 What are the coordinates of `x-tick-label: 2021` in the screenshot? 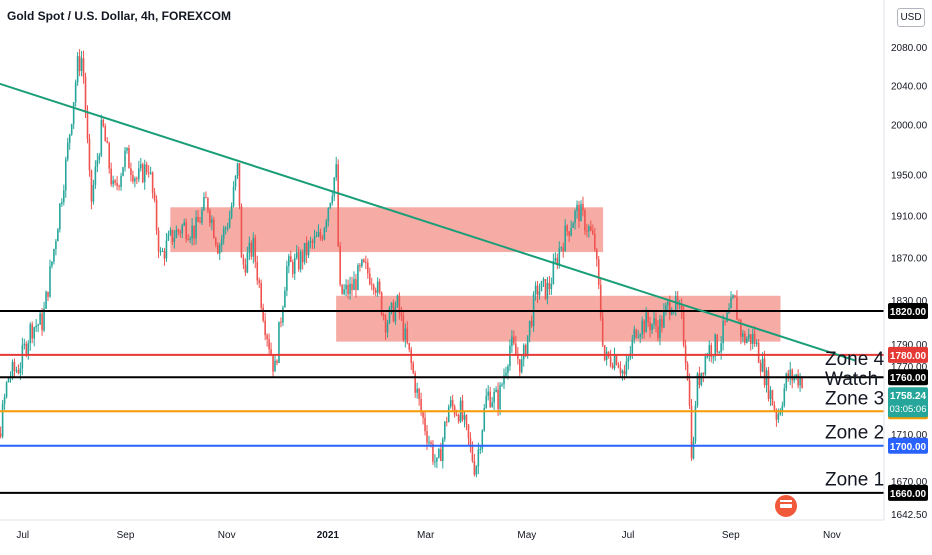 It's located at (328, 535).